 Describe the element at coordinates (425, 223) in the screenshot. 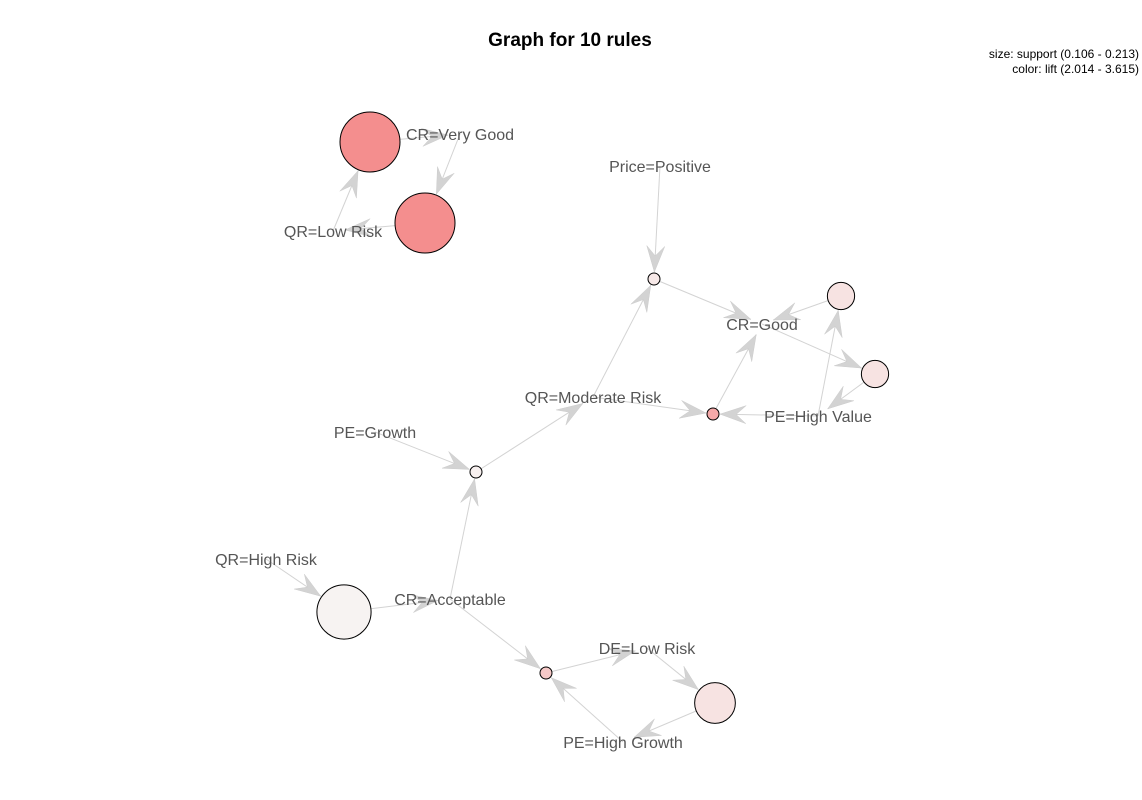

I see `rule-node-r2` at that location.